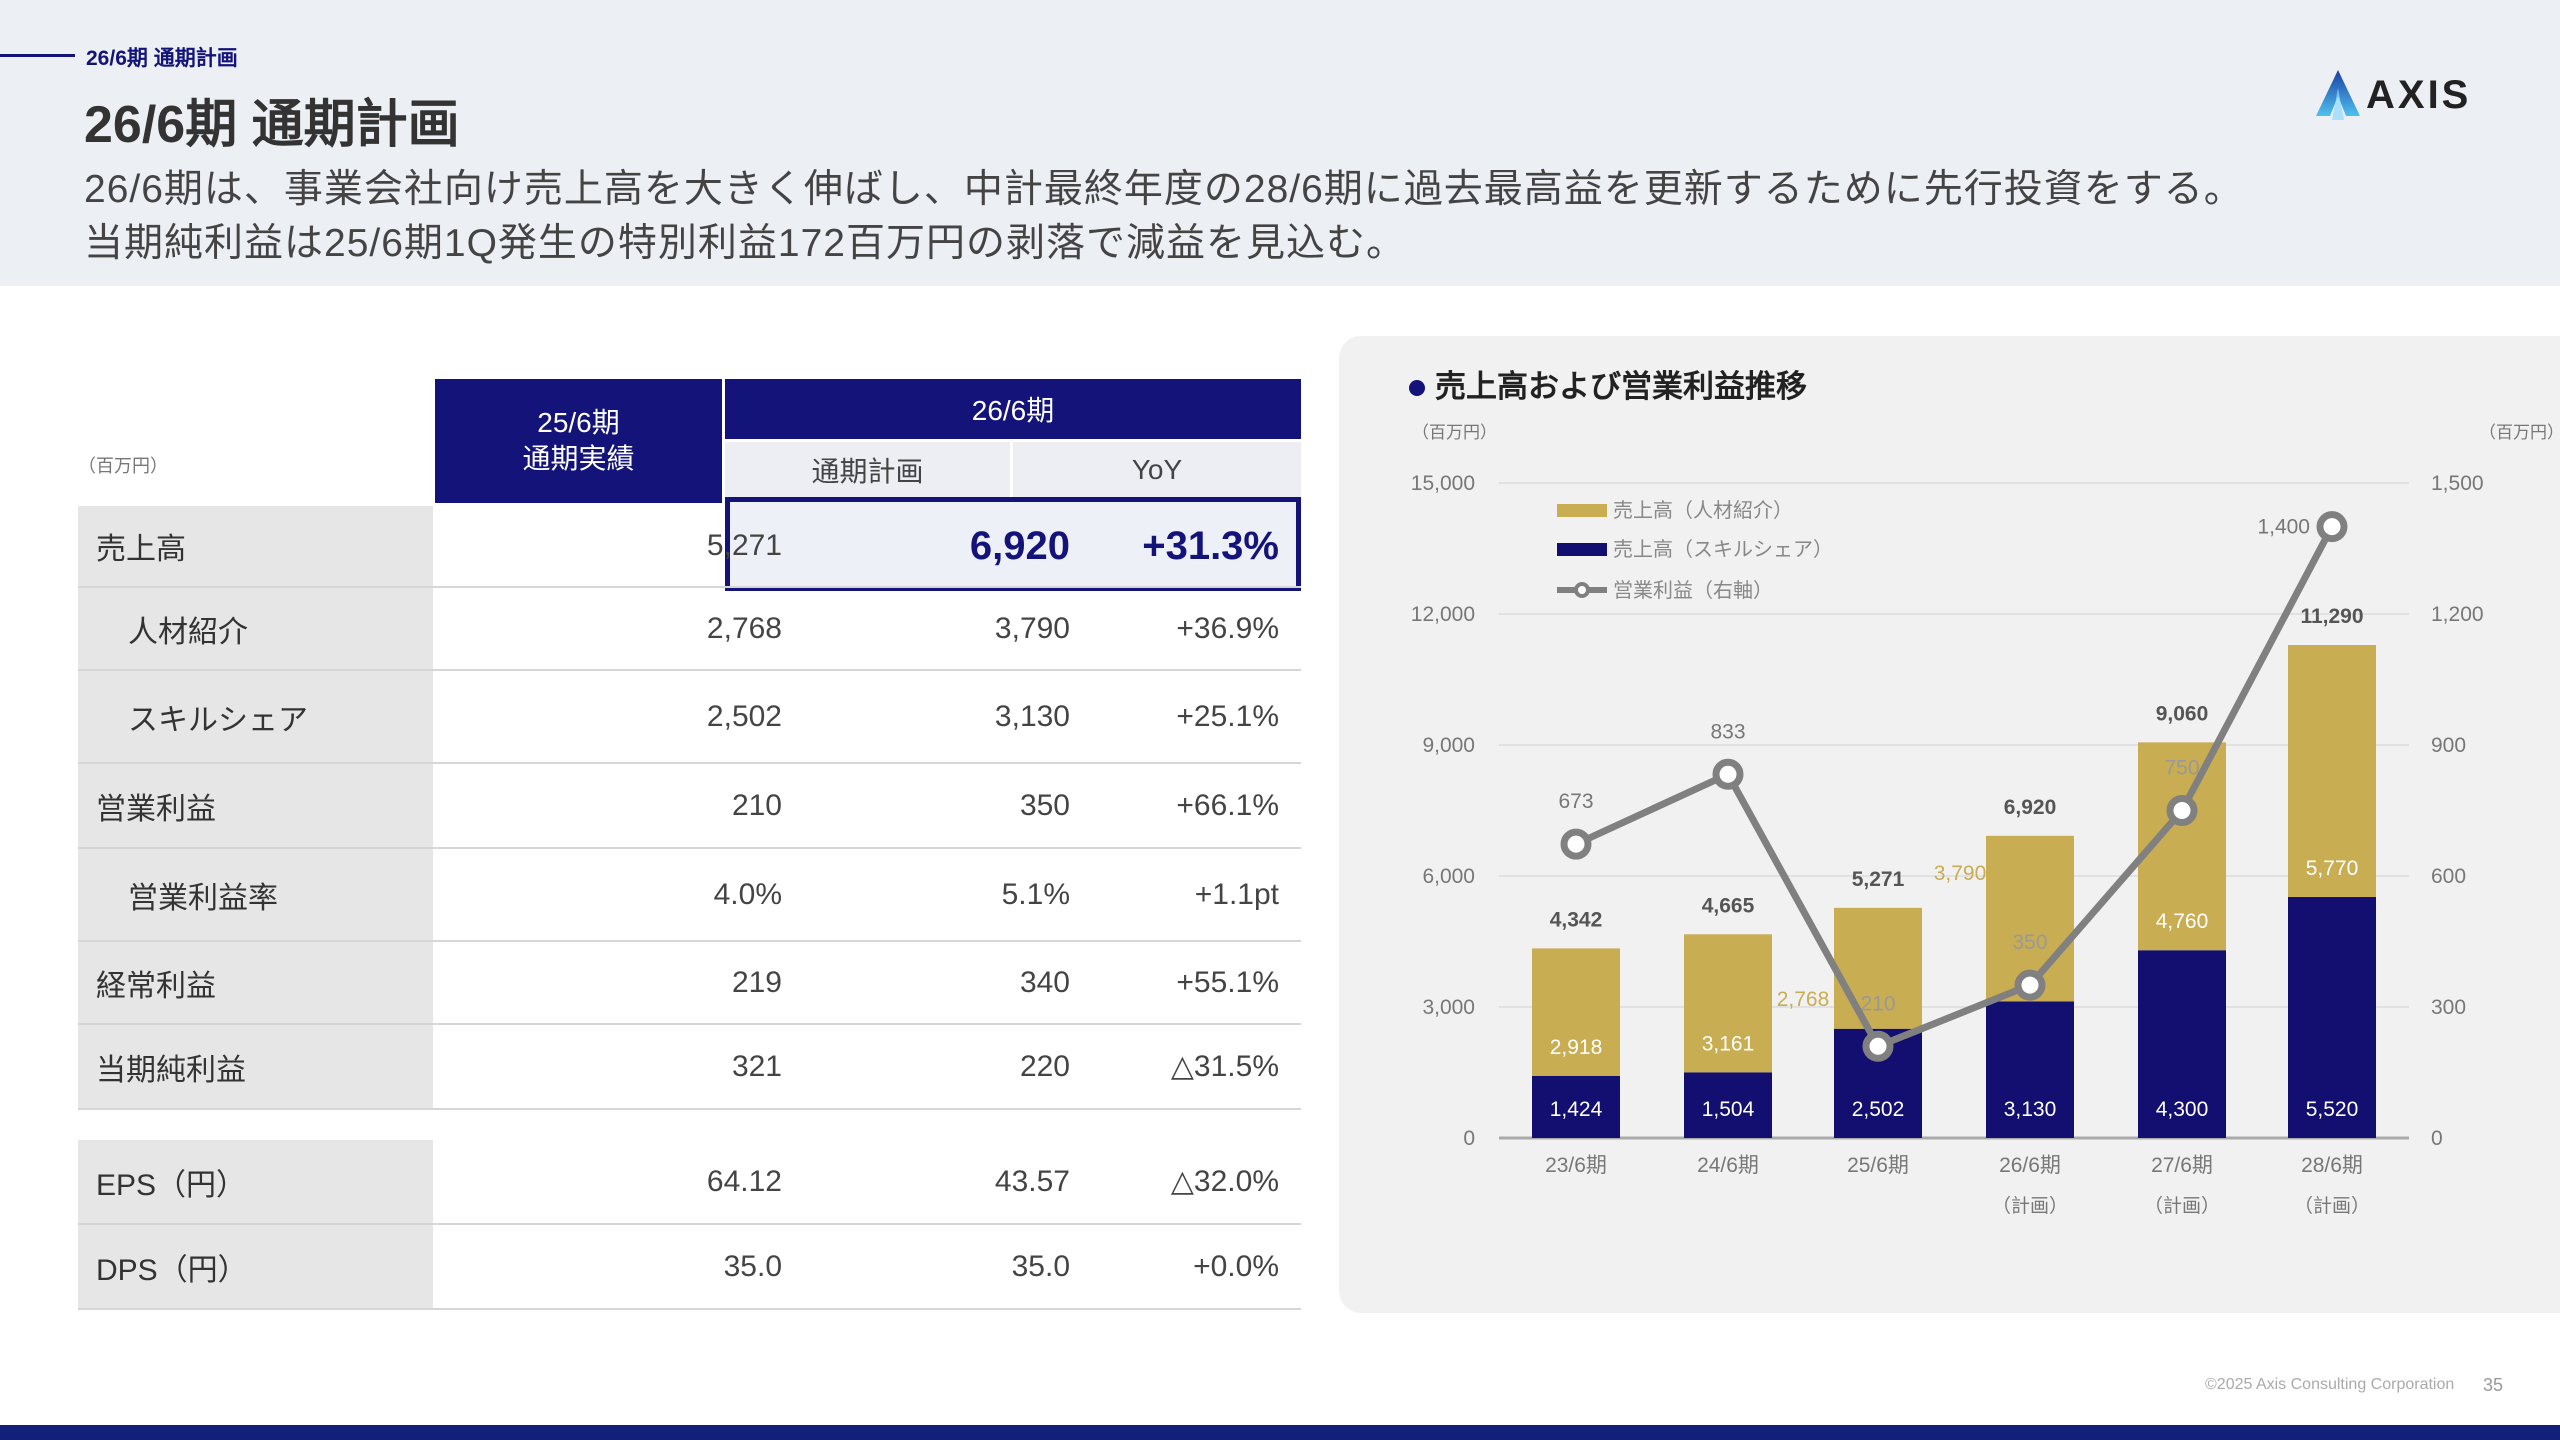 Image resolution: width=2560 pixels, height=1440 pixels. Describe the element at coordinates (1443, 614) in the screenshot. I see `left-tick-label: 12,000` at that location.